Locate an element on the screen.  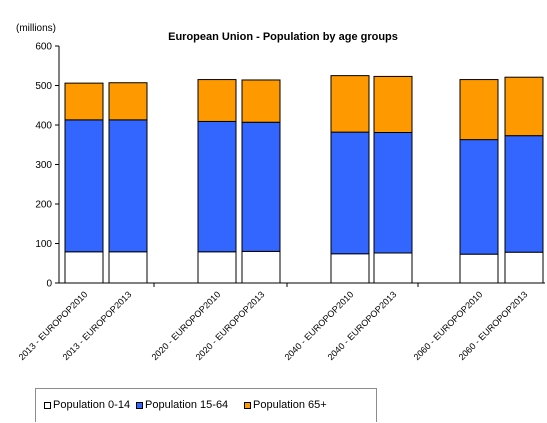
y-tick-label: 100 is located at coordinates (43, 244).